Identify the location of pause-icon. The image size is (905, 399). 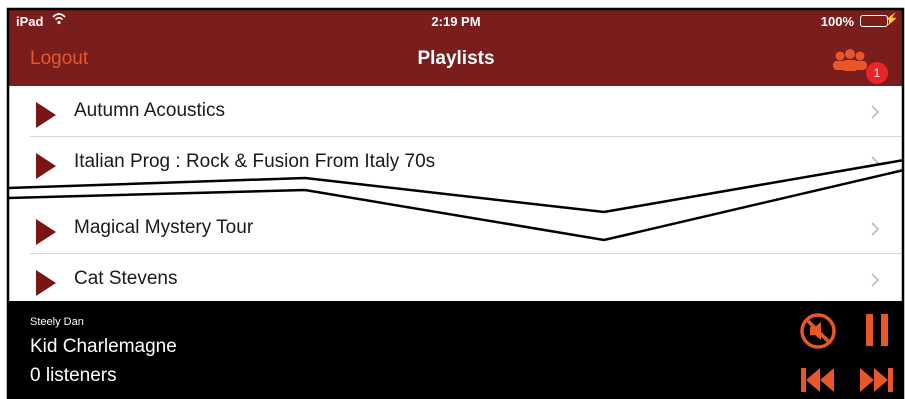
(877, 330).